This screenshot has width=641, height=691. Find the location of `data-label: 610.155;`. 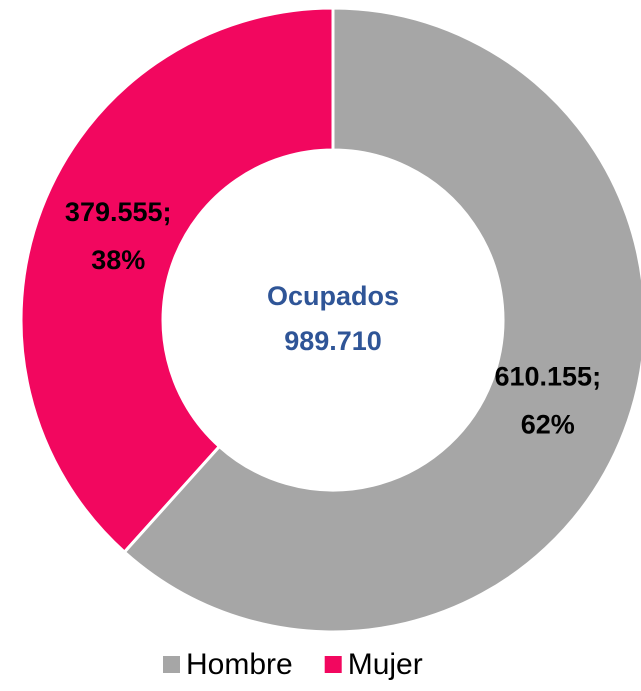

data-label: 610.155; is located at coordinates (547, 376).